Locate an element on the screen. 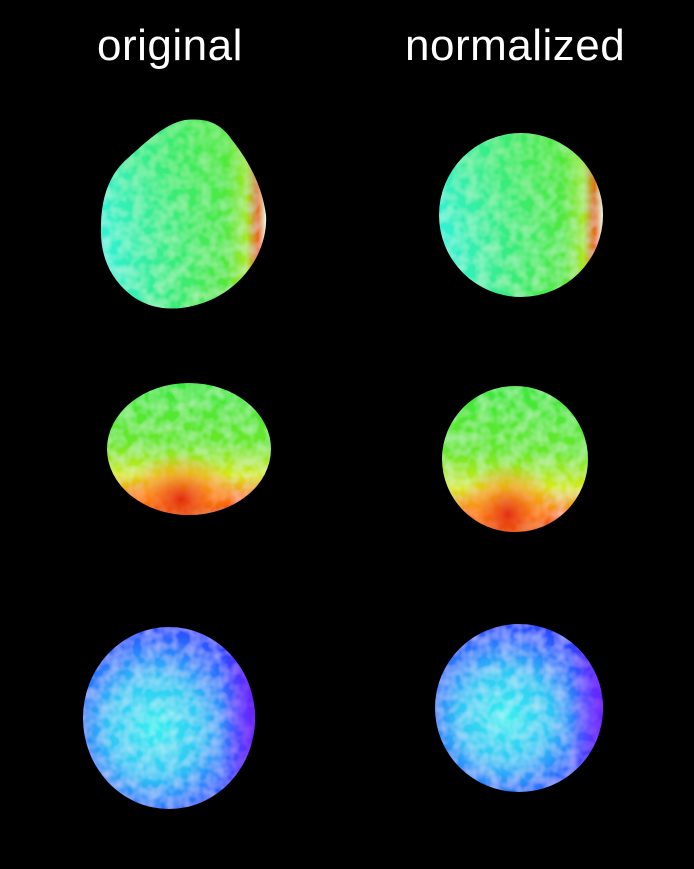 The width and height of the screenshot is (694, 869). panel-row1-original is located at coordinates (183, 214).